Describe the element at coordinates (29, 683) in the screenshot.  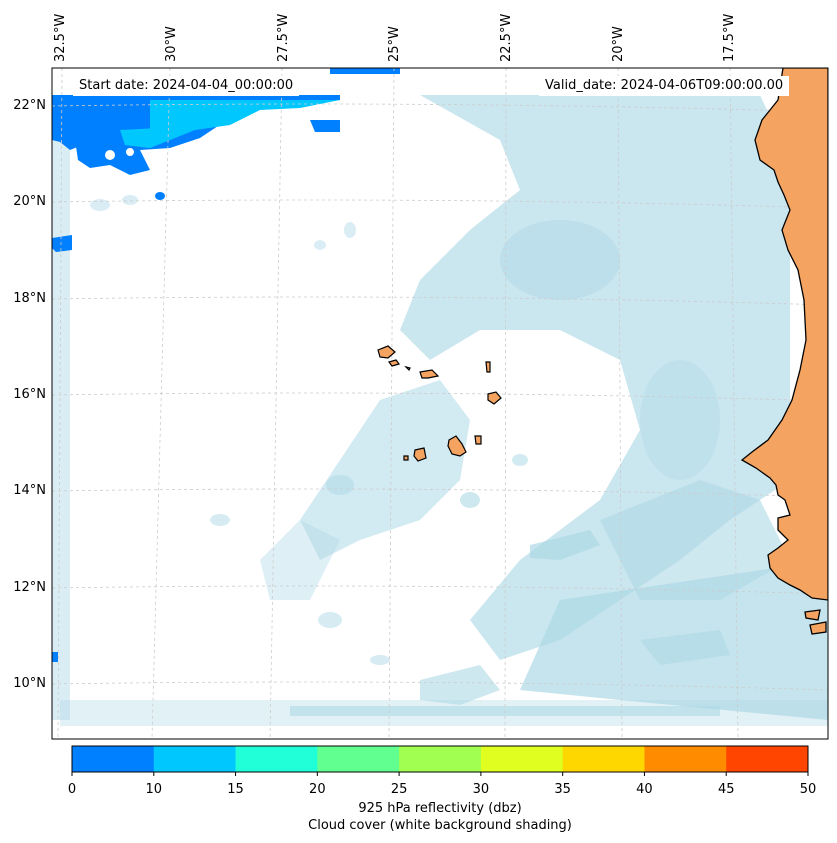
I see `latitude-label: 10°N` at that location.